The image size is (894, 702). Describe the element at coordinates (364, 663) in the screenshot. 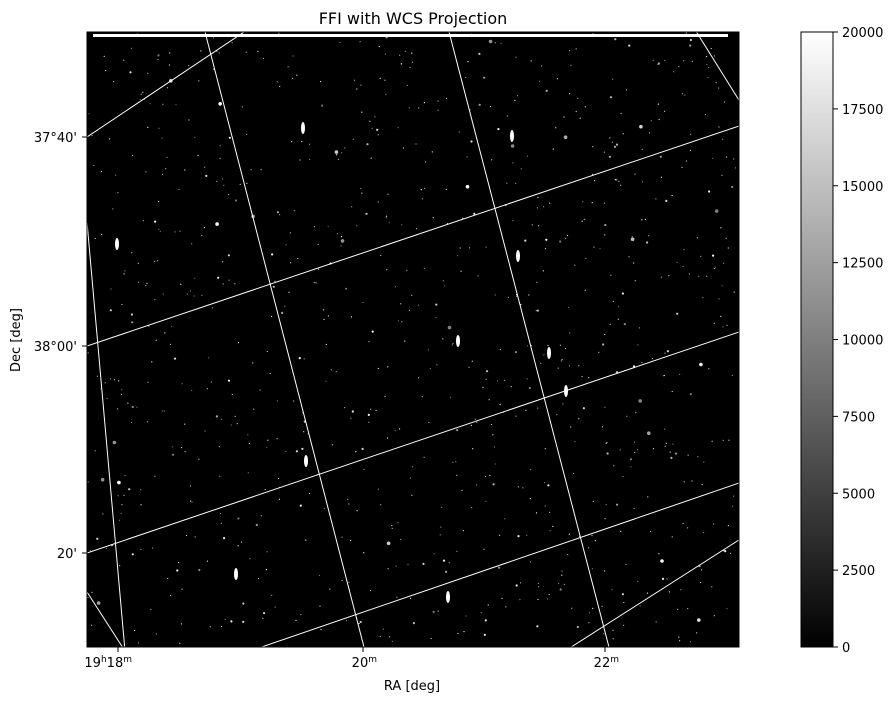

I see `x-tick-label: 20m` at that location.